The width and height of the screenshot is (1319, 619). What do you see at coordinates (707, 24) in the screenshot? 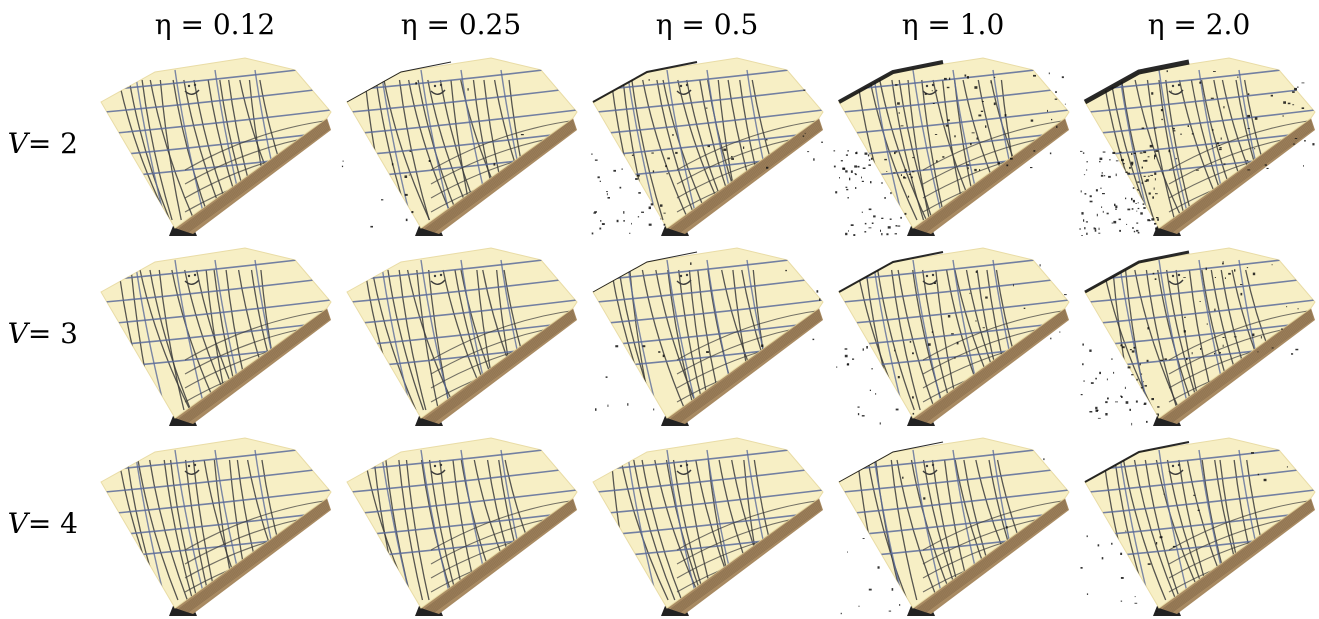
I see `column-header-eta-0.5: η = 0.5` at bounding box center [707, 24].